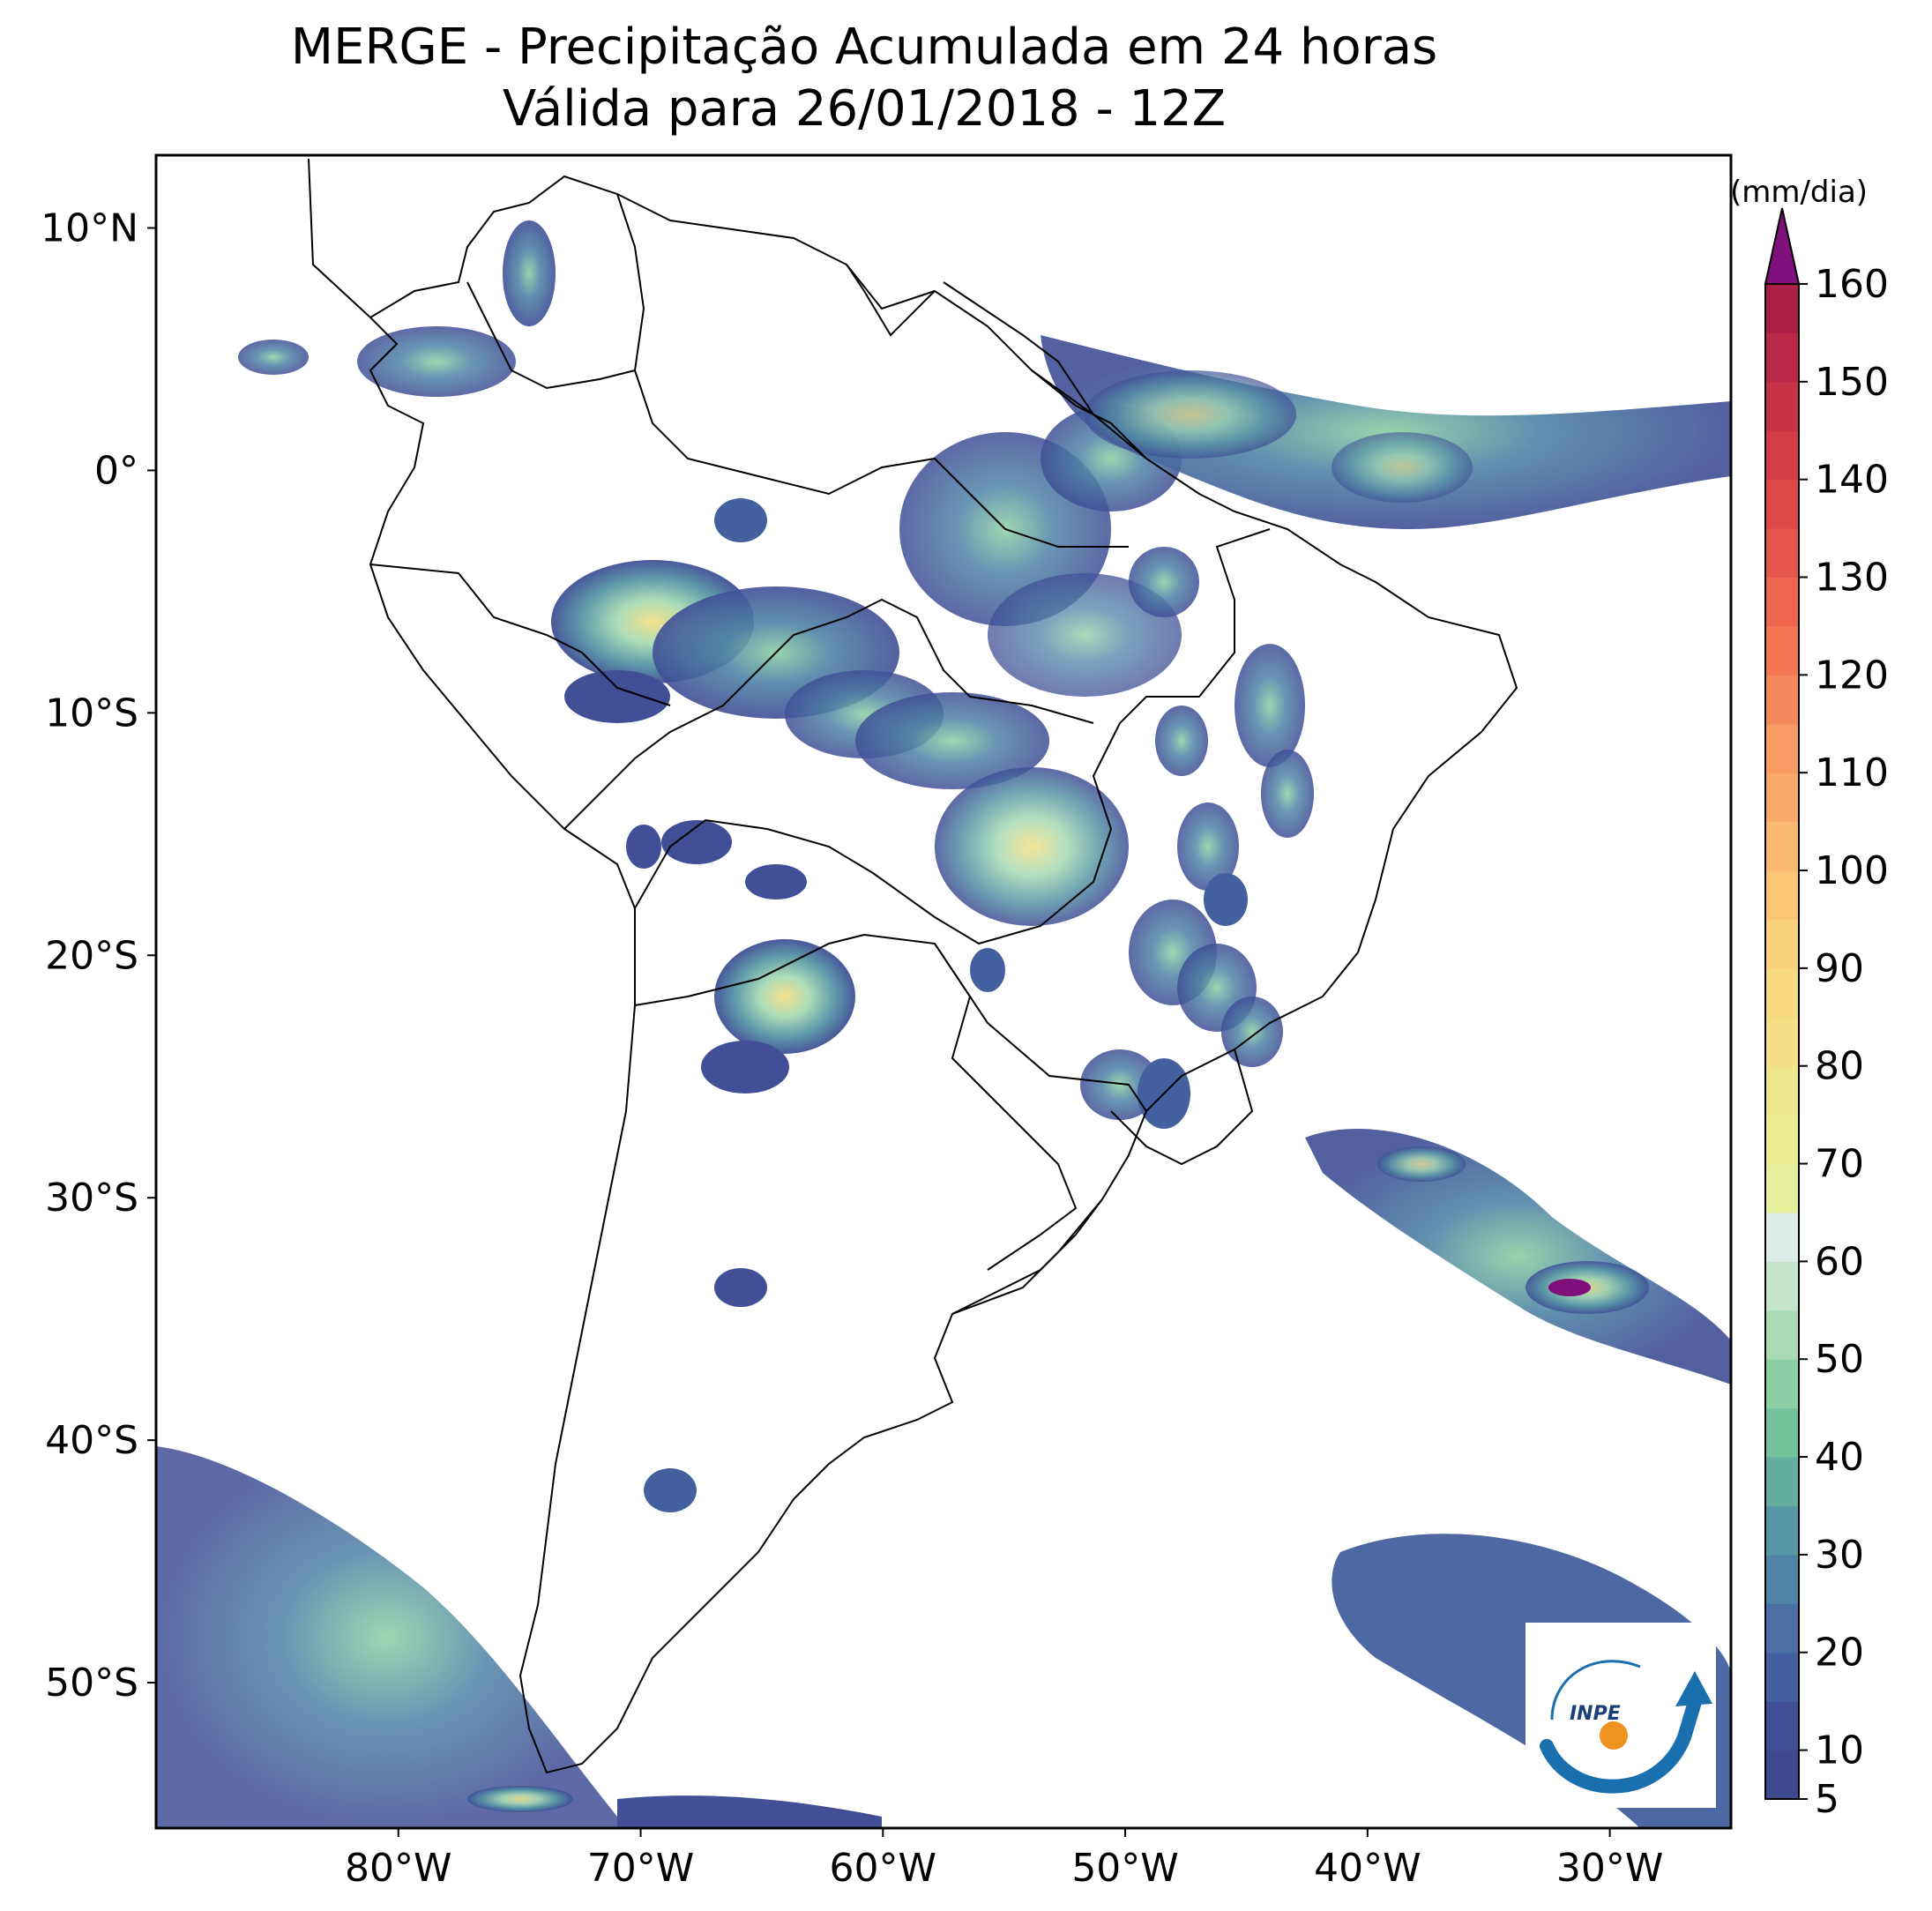 This screenshot has height=1911, width=1932. What do you see at coordinates (1839, 1066) in the screenshot?
I see `colorbar-tick-label-8: 80` at bounding box center [1839, 1066].